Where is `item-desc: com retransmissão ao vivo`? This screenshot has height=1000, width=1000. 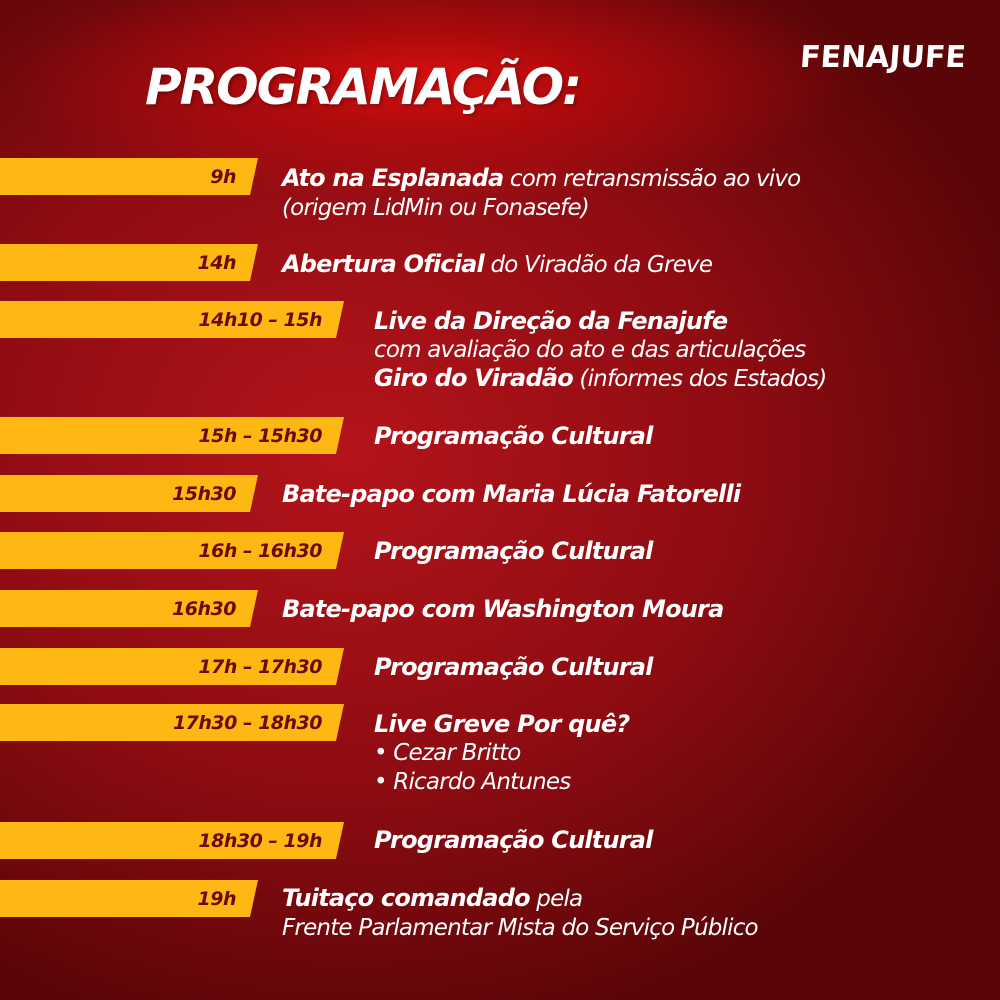
item-desc: com retransmissão ao vivo is located at coordinates (652, 179).